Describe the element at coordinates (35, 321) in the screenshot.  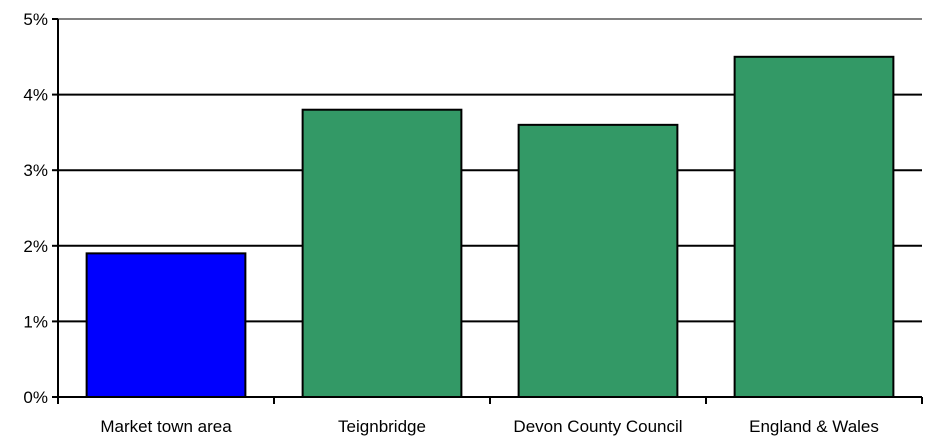
I see `y-tick-label: 1%` at that location.